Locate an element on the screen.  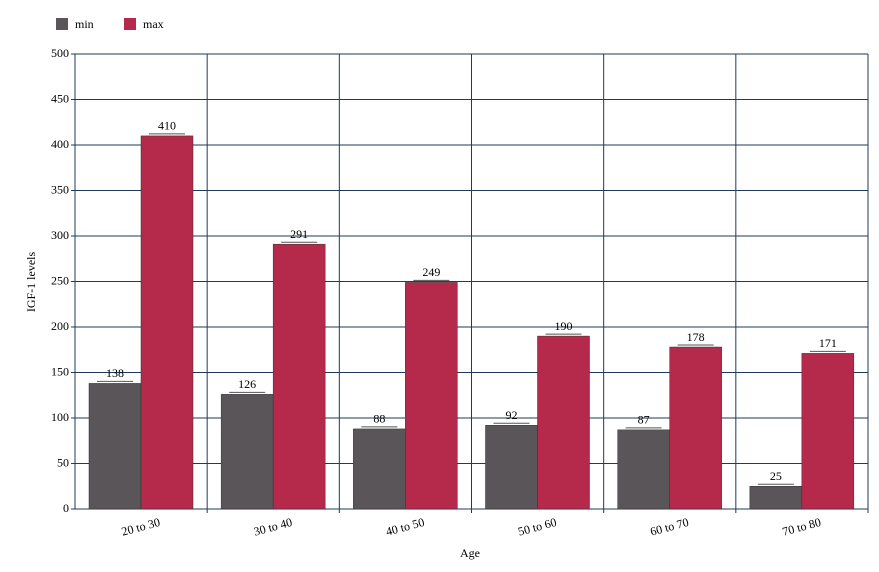
y-tick-label: 100 is located at coordinates (60, 417).